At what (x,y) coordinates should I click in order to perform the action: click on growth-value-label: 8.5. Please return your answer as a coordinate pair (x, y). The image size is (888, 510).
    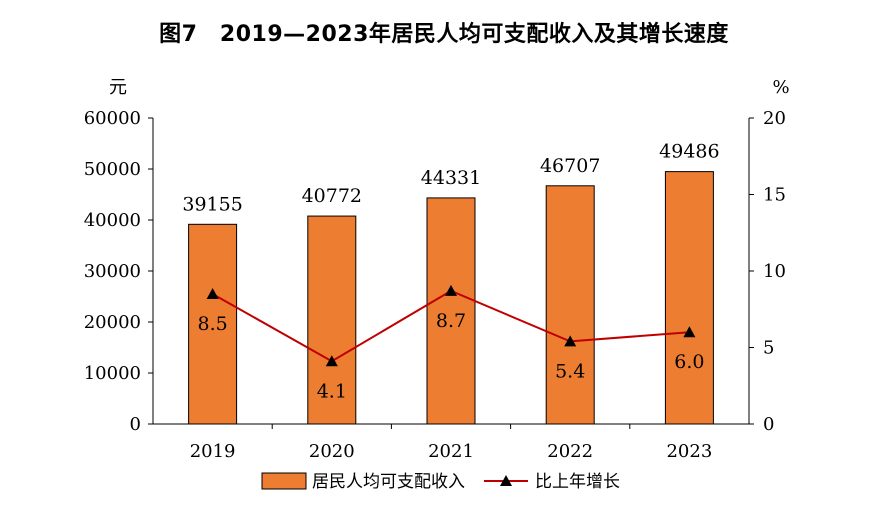
    Looking at the image, I should click on (212, 324).